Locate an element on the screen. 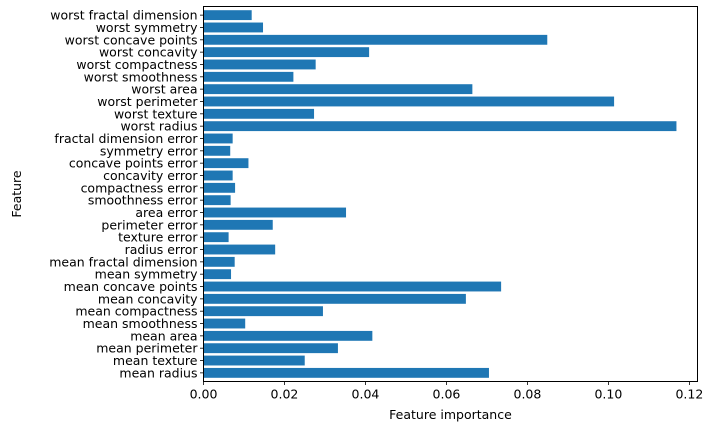 The image size is (715, 432). y-tick-label: symmetry error is located at coordinates (149, 150).